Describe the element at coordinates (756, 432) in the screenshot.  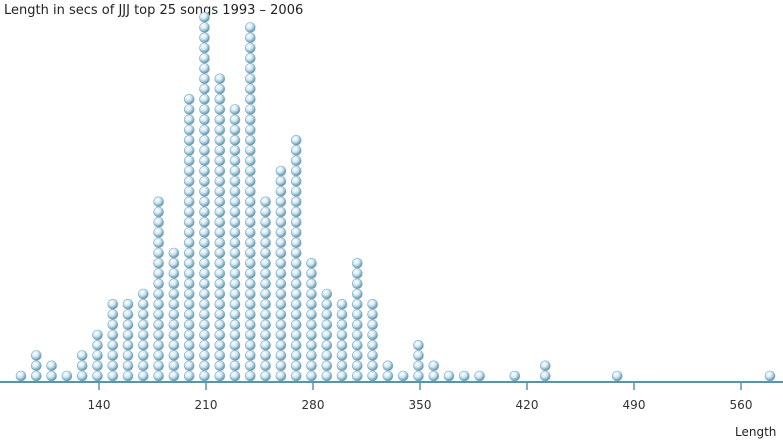
I see `x-axis-label: Length` at that location.